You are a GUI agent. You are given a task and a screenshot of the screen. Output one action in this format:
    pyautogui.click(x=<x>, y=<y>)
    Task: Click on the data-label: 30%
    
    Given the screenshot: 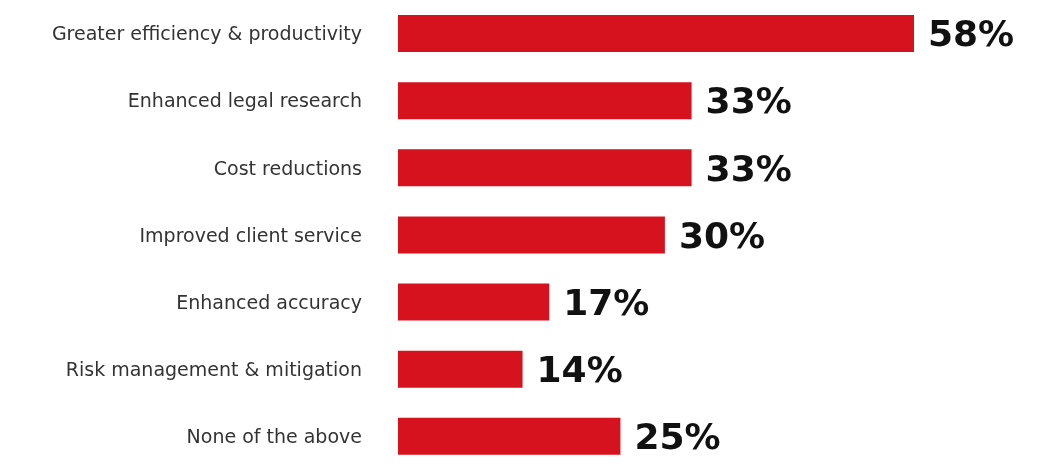 What is the action you would take?
    pyautogui.click(x=722, y=235)
    